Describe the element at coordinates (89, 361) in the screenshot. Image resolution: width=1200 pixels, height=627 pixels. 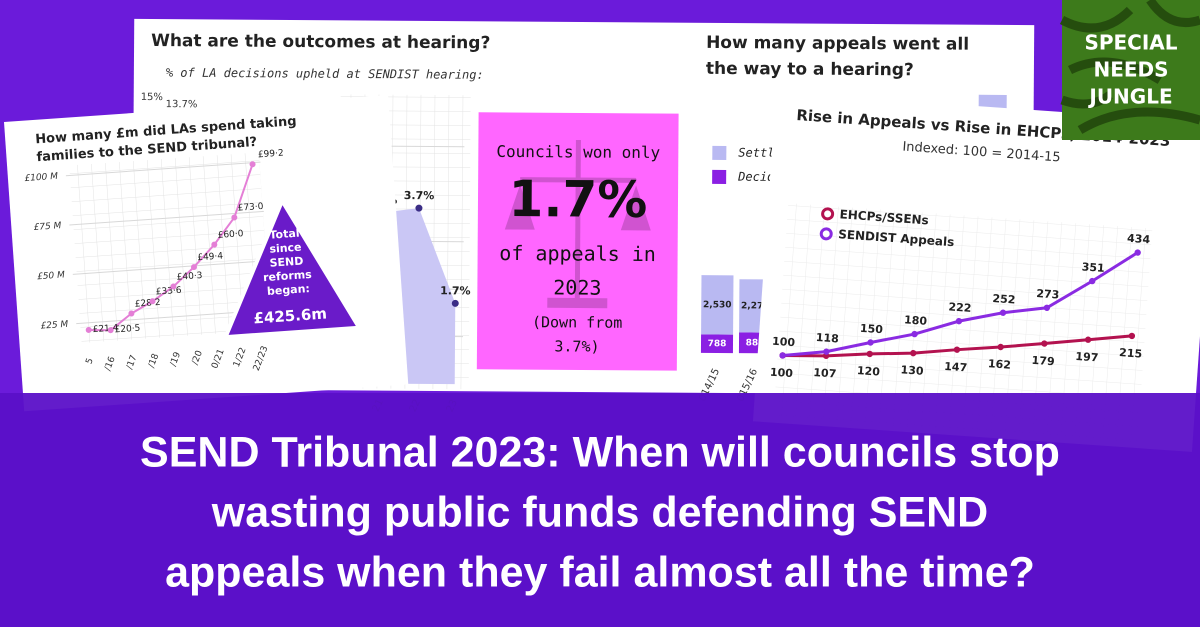
I see `x-tick-label: 5` at that location.